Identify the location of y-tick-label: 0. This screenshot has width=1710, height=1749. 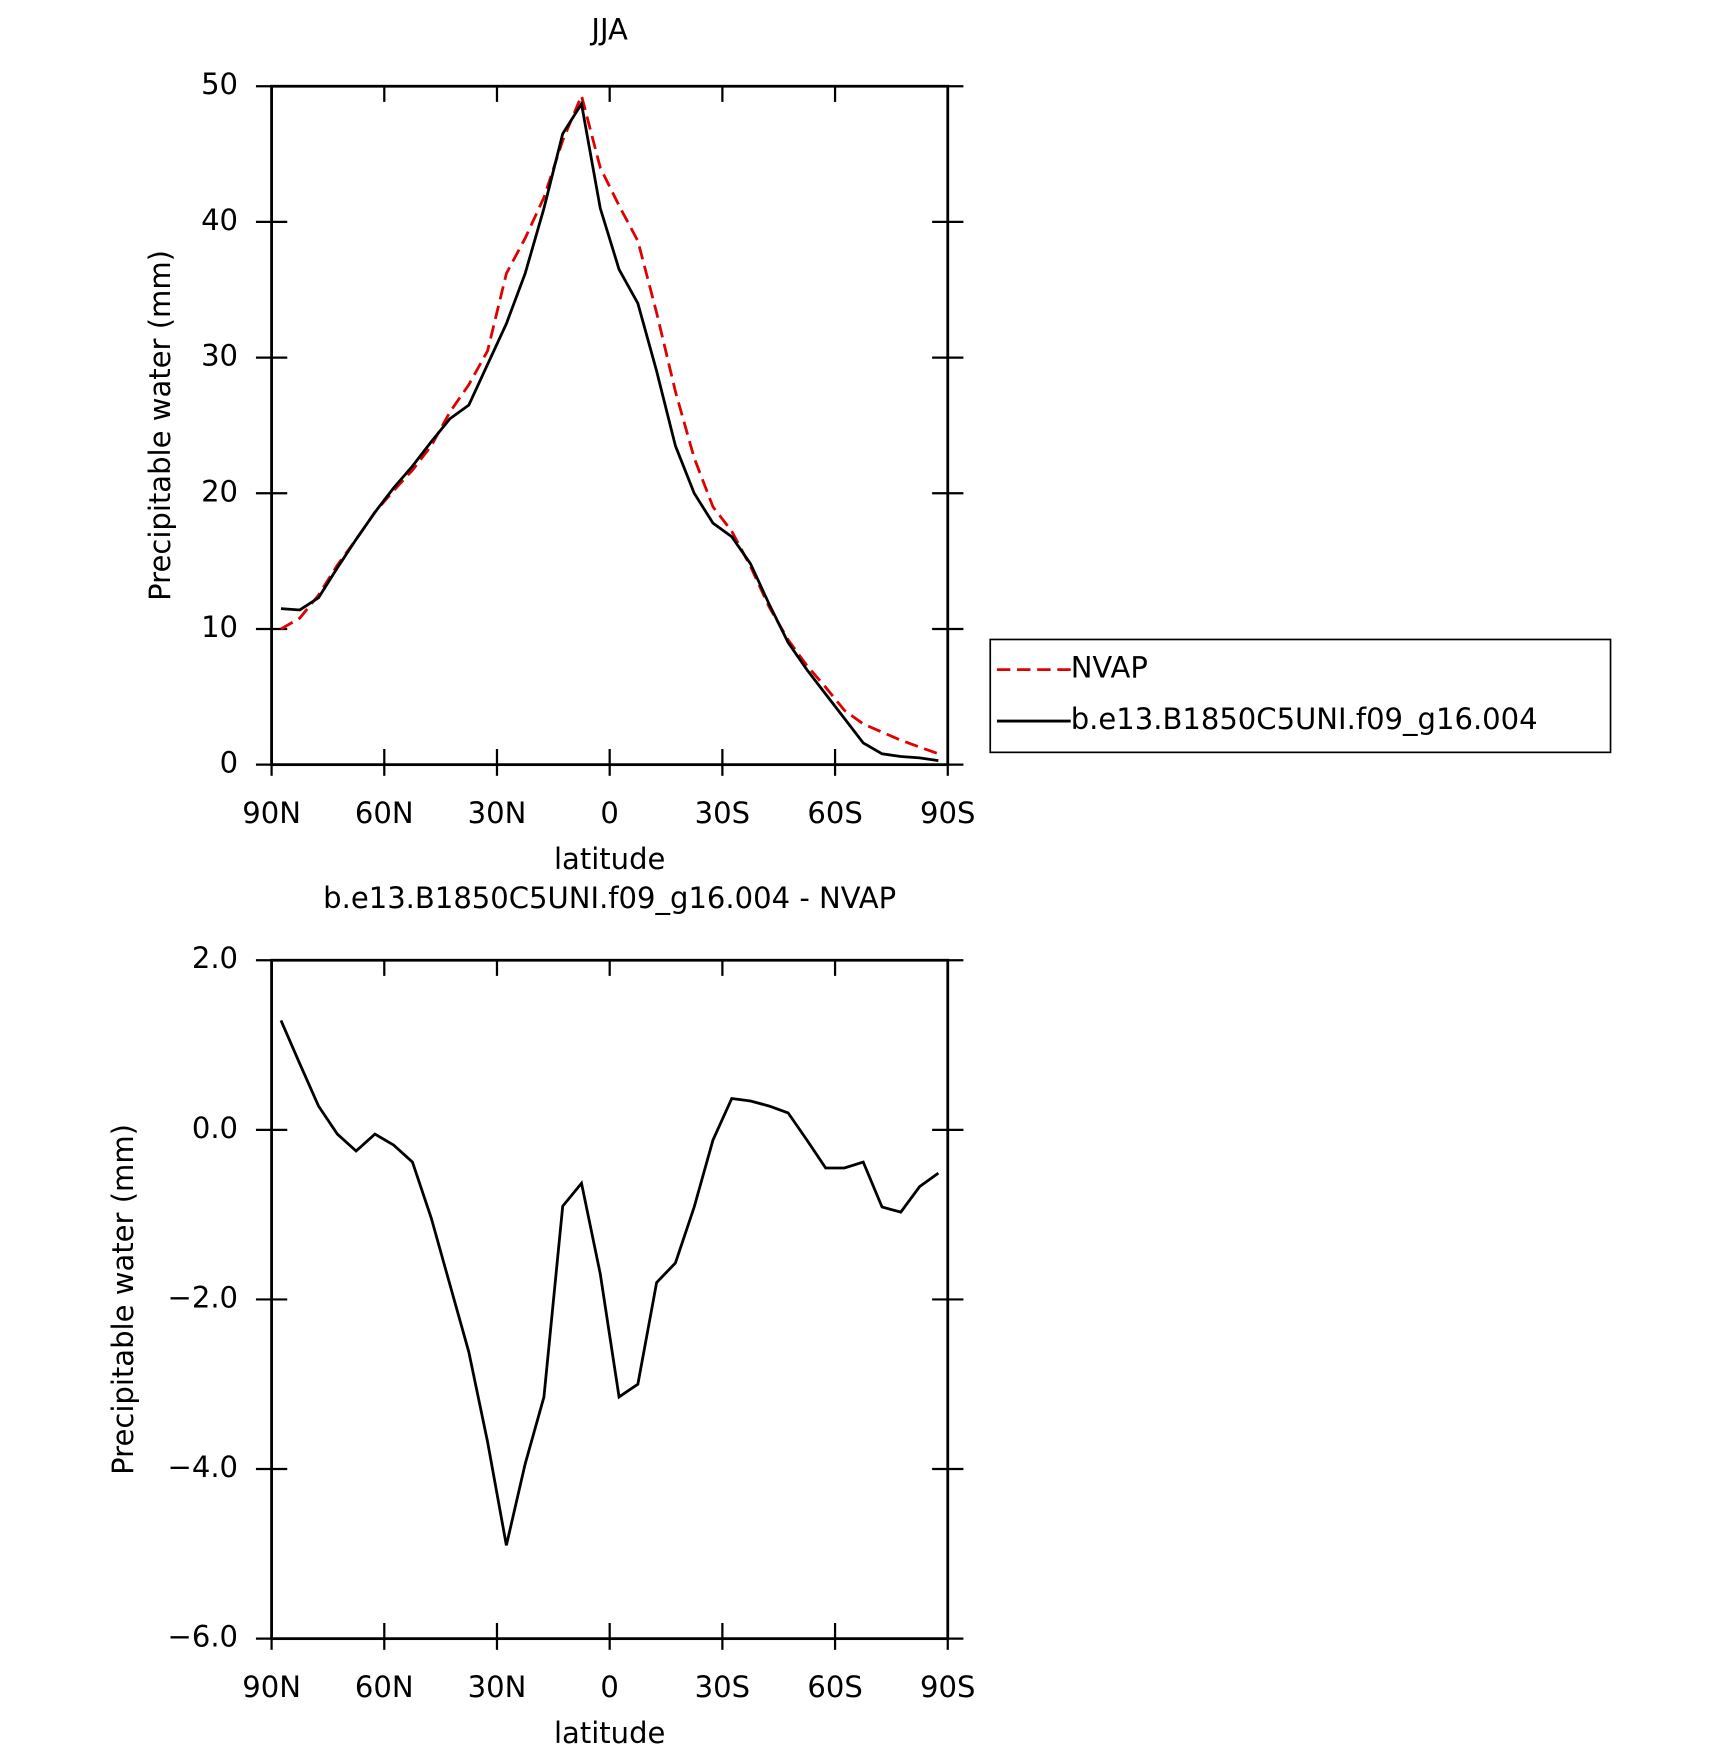
(229, 763).